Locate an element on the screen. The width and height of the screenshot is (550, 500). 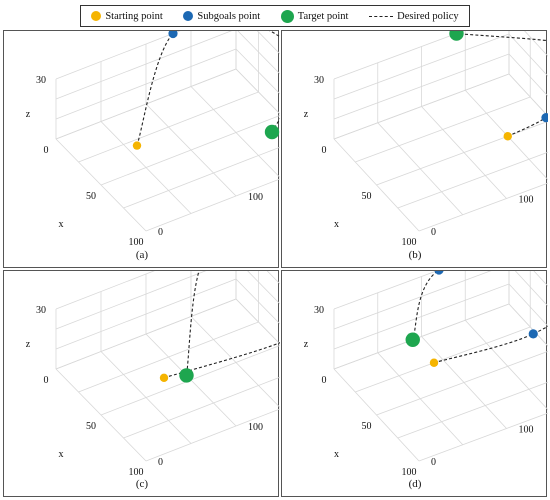
grid is located at coordinates (440, 366).